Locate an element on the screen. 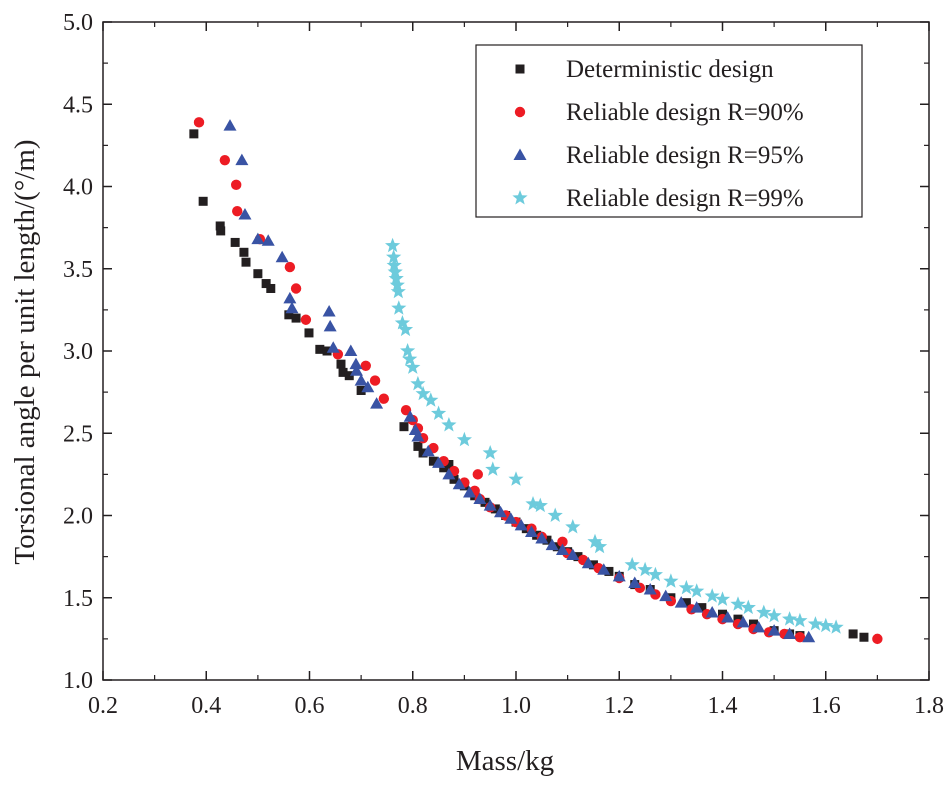  legend-marker-square is located at coordinates (520, 69).